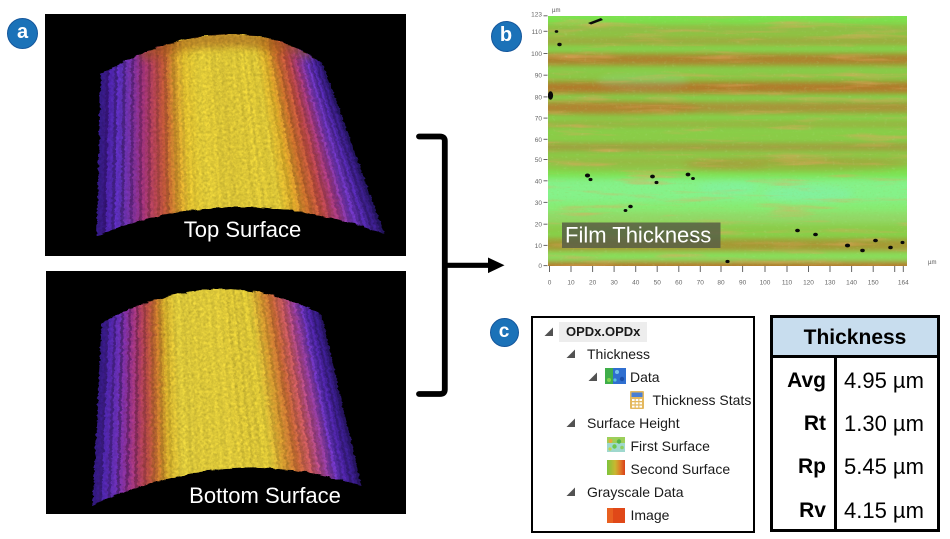  What do you see at coordinates (242, 229) in the screenshot?
I see `svg-text: Top Surface` at bounding box center [242, 229].